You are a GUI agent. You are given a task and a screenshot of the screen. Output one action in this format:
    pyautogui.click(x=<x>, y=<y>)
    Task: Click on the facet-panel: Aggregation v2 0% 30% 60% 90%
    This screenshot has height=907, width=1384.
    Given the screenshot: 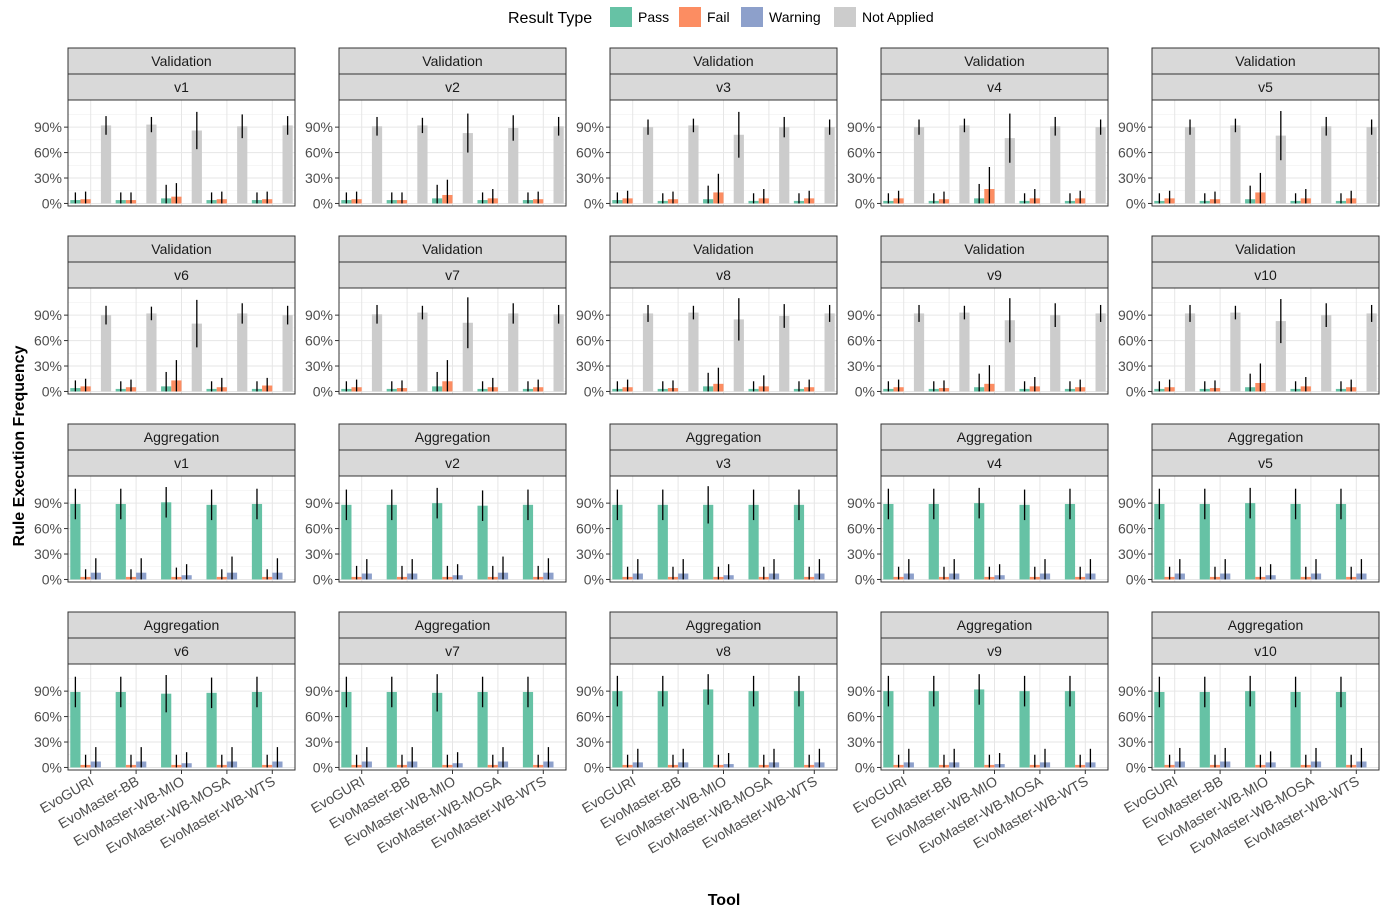 What is the action you would take?
    pyautogui.click(x=436, y=505)
    